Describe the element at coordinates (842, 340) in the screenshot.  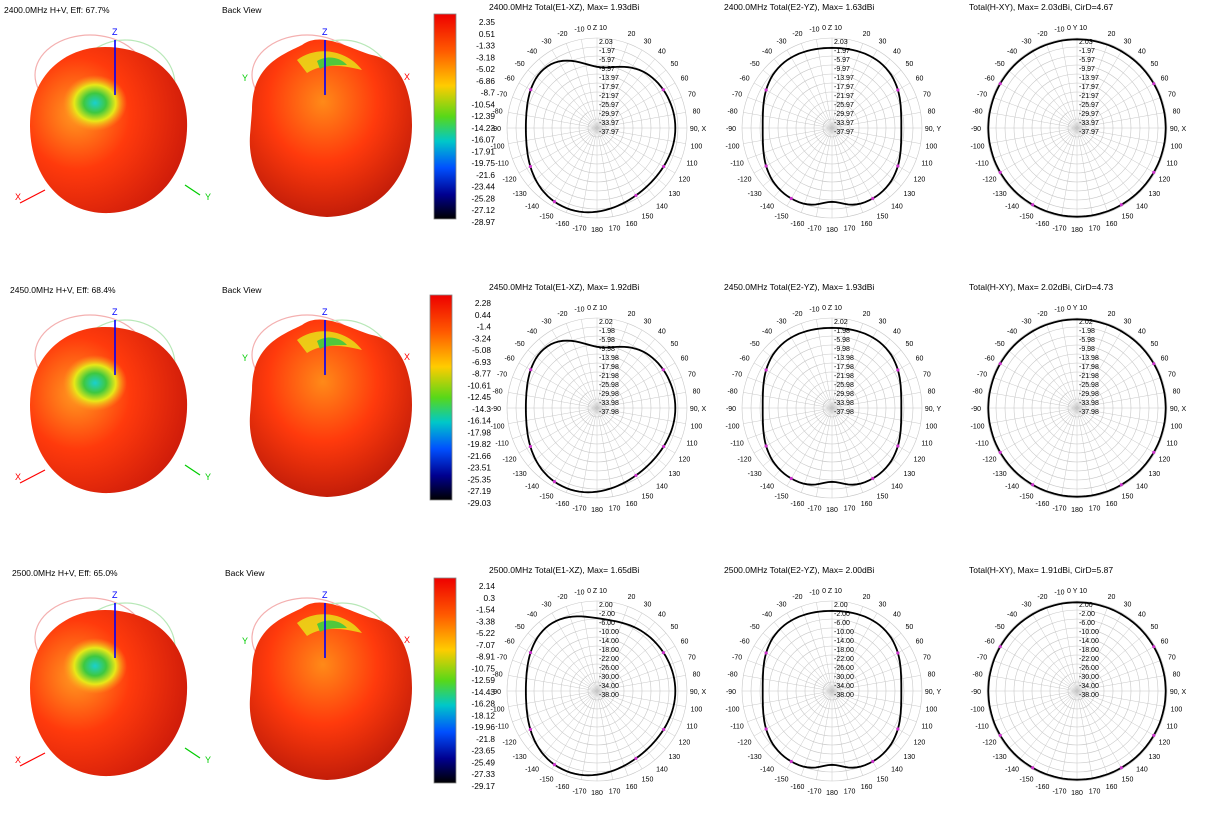
I see `polar-ring-label: -5.98` at that location.